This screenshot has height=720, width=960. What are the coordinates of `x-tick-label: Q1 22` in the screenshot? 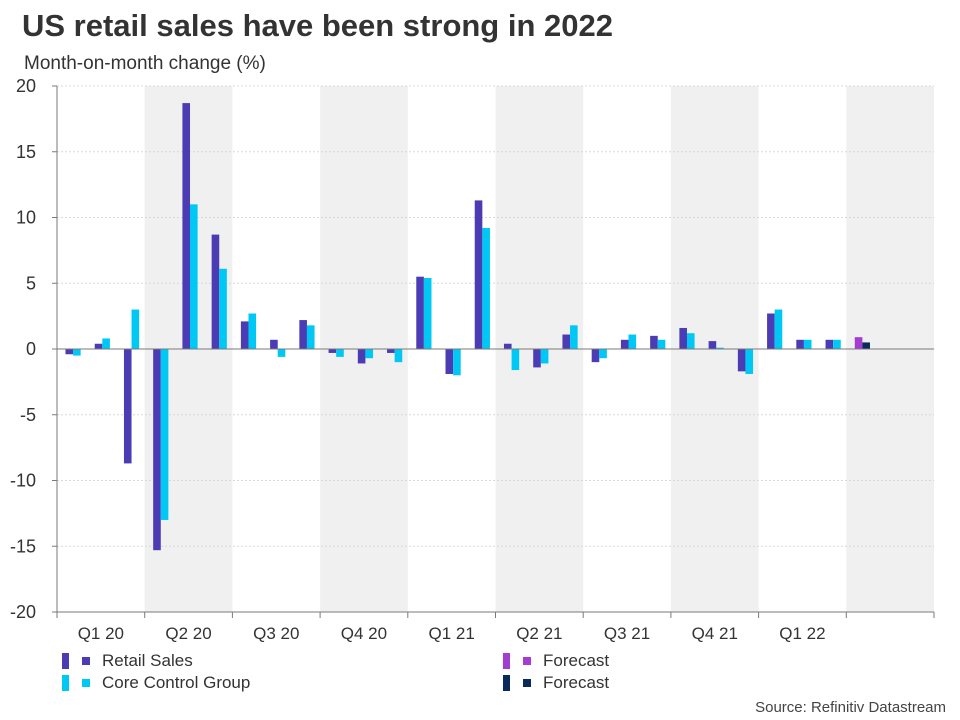 It's located at (802, 633).